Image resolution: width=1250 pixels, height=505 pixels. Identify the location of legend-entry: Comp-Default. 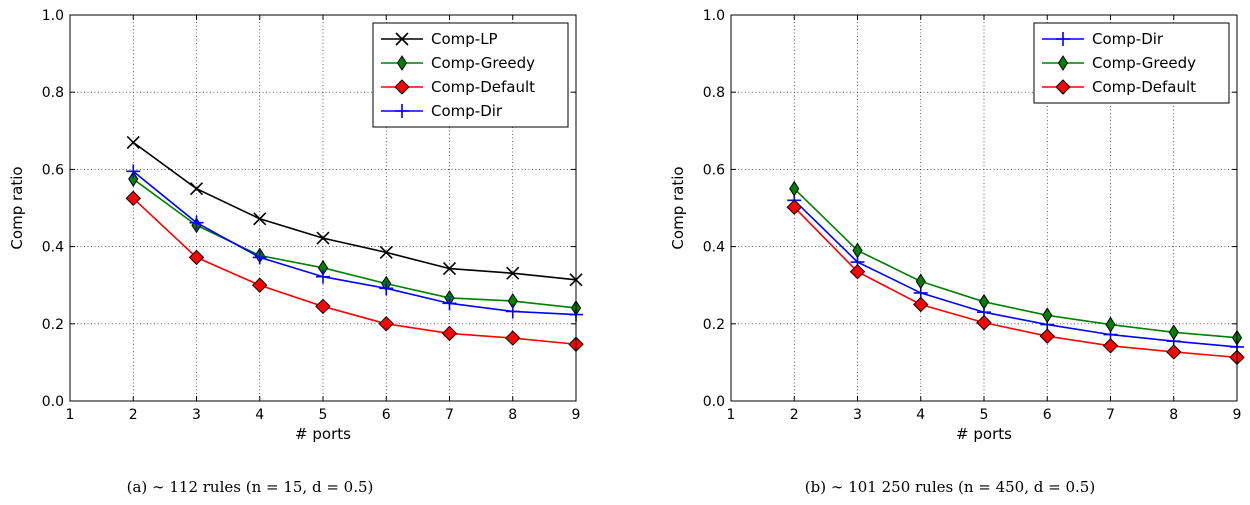
(1119, 87).